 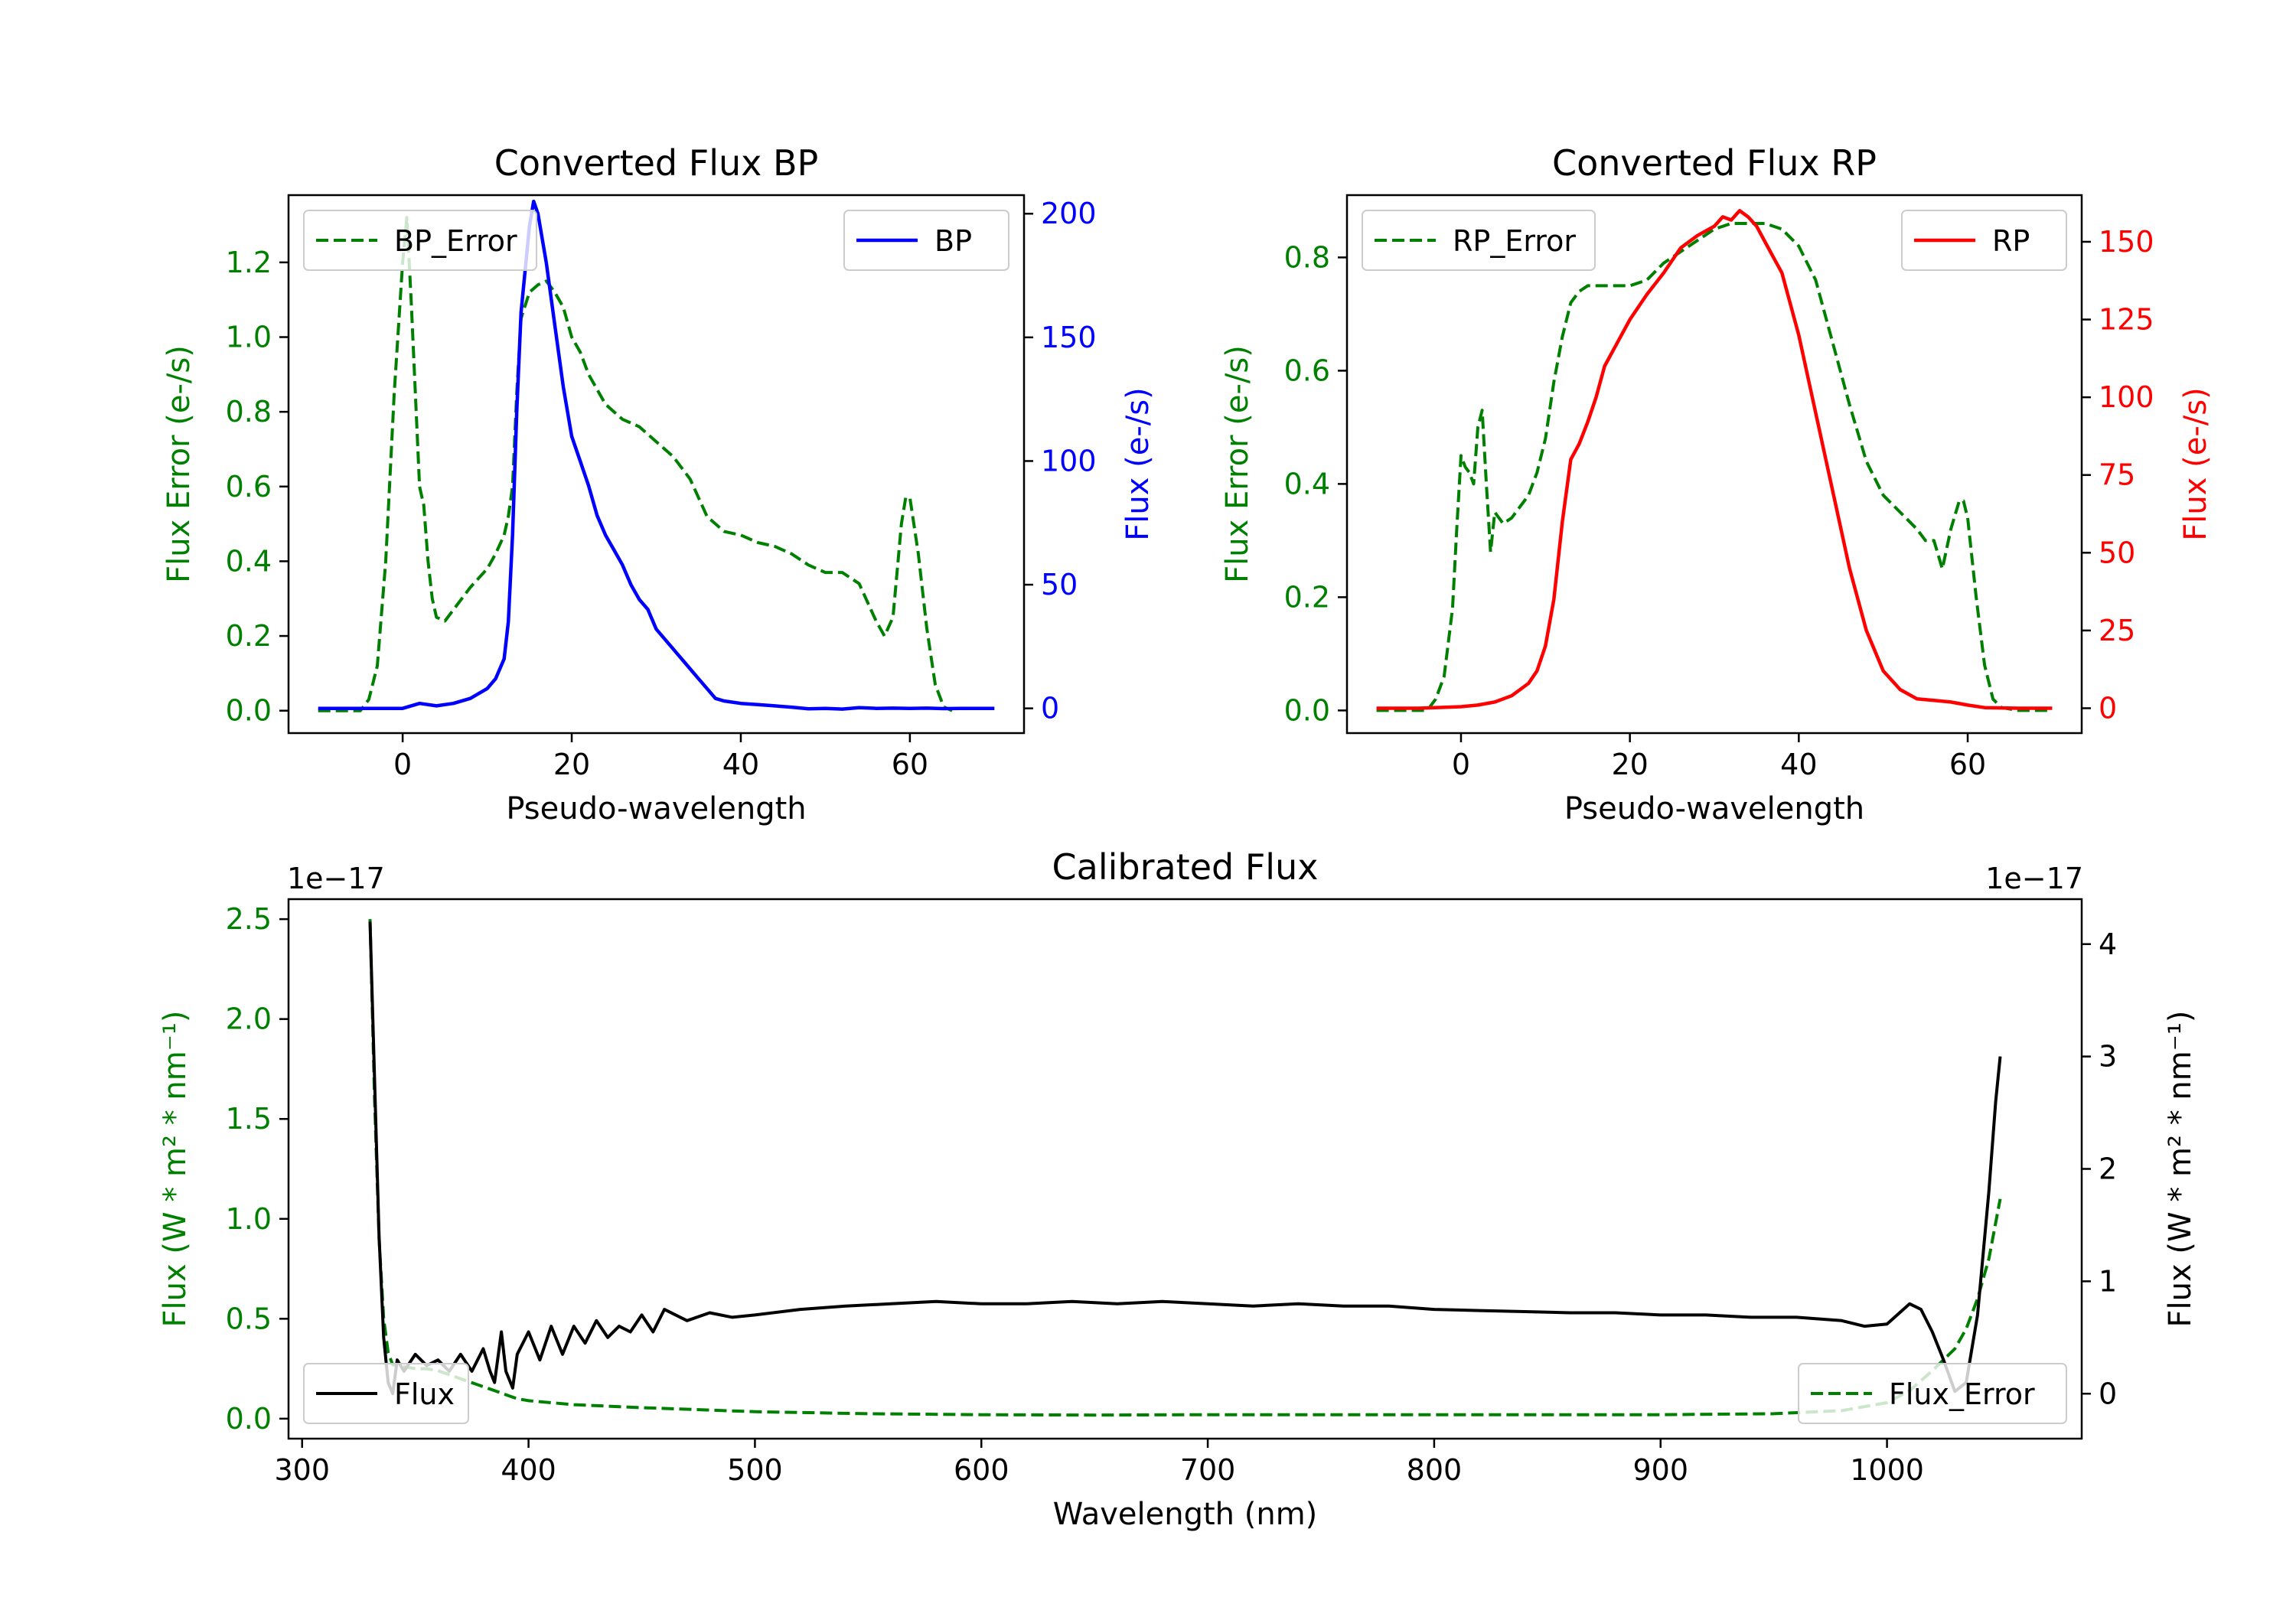 I want to click on legend-rp: RP, so click(x=1984, y=240).